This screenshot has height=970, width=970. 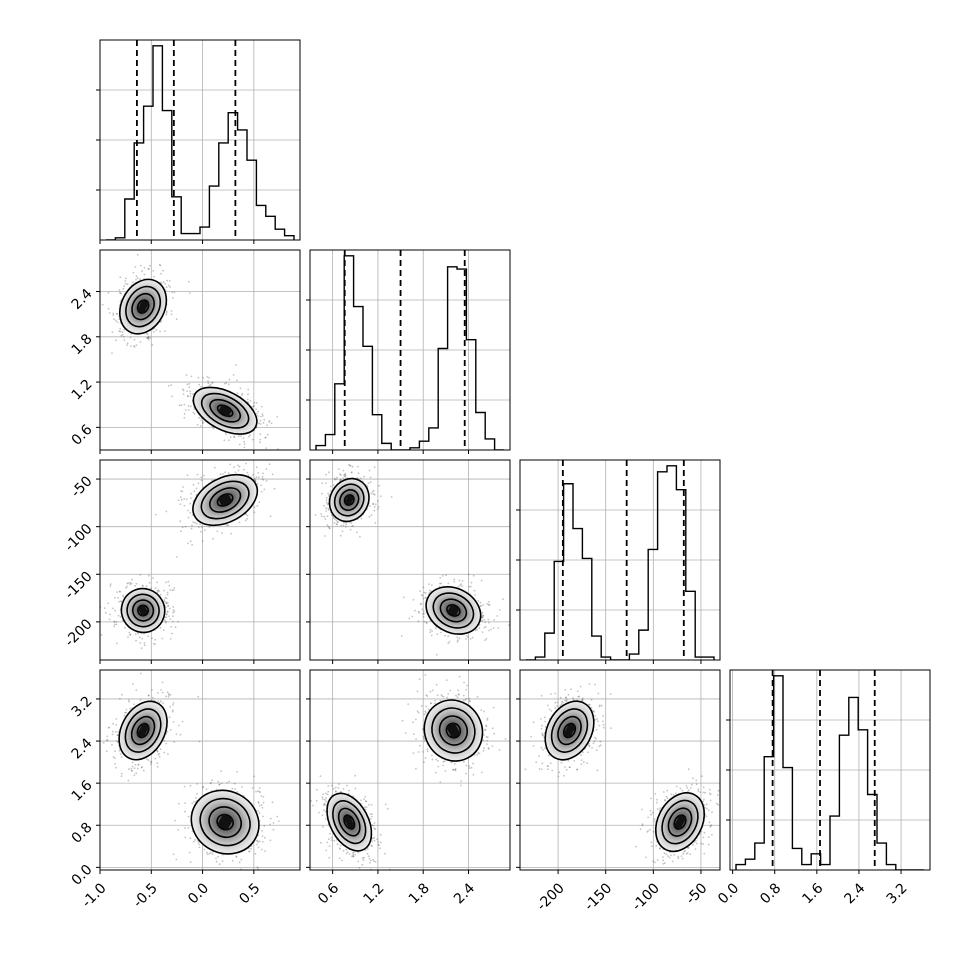 What do you see at coordinates (408, 788) in the screenshot?
I see `panel-r3-c1: 0.6 1.2 1.8 2.4` at bounding box center [408, 788].